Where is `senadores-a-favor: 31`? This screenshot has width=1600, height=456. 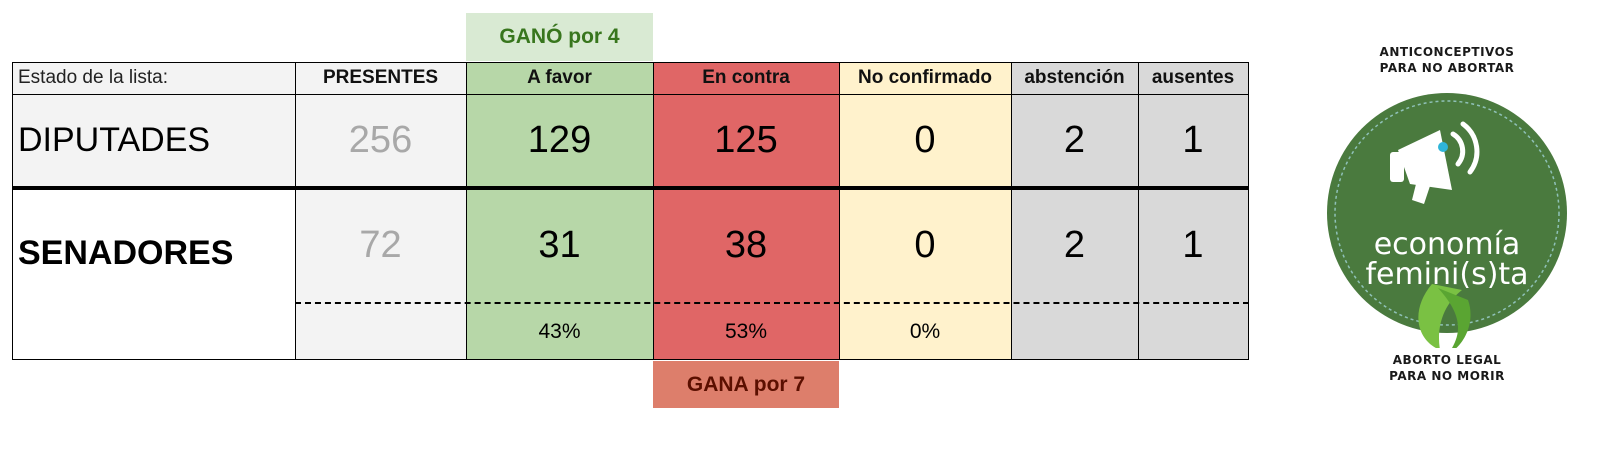
senadores-a-favor: 31 is located at coordinates (559, 245).